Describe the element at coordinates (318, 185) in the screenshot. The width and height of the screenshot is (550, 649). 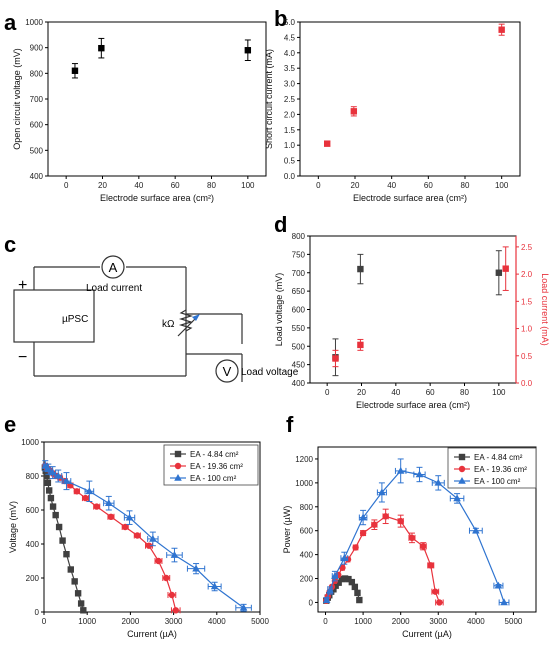
I see `x-tick-label: 0` at that location.